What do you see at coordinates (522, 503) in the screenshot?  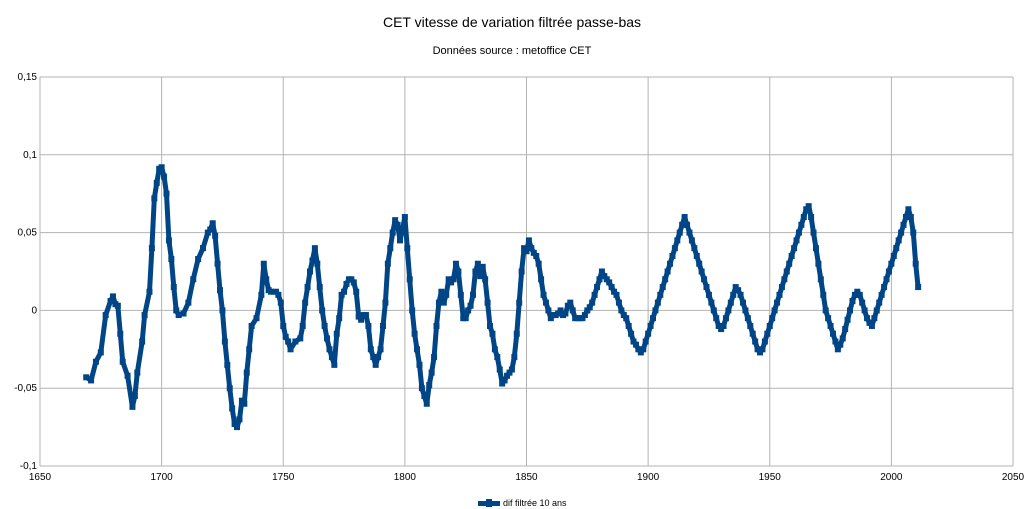 I see `legend: dif filtrée 10 ans` at bounding box center [522, 503].